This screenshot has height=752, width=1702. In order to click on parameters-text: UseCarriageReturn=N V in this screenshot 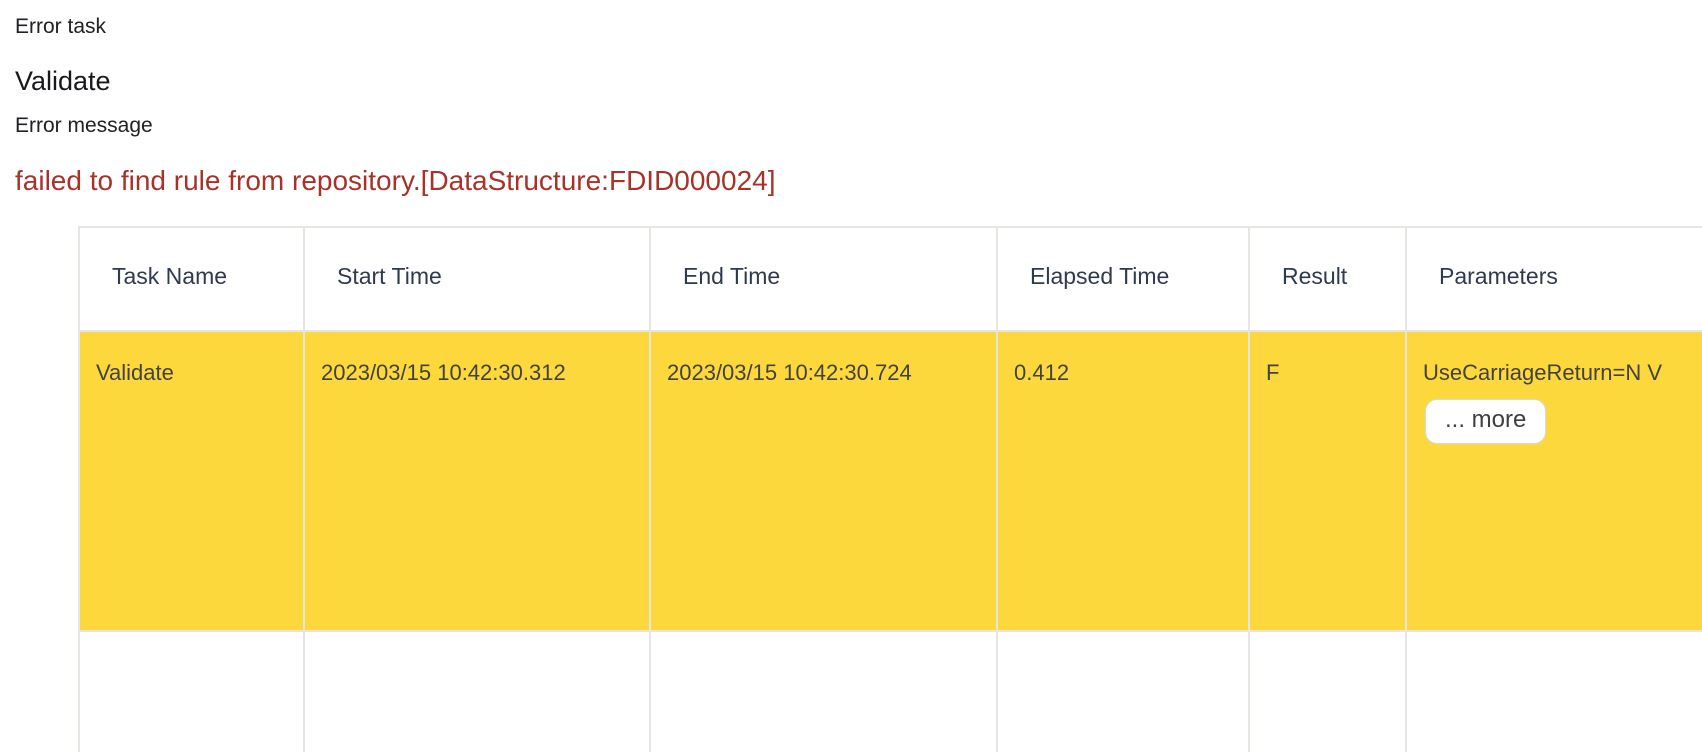, I will do `click(1543, 372)`.